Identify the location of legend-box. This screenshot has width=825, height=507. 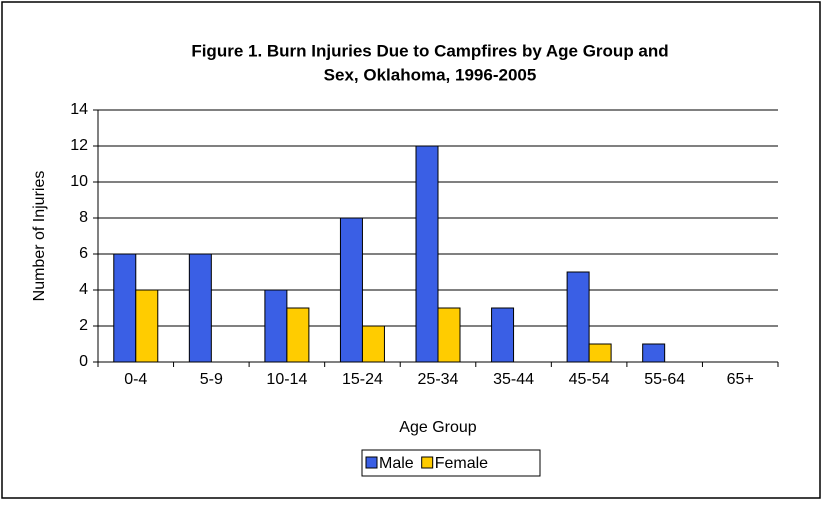
(451, 463).